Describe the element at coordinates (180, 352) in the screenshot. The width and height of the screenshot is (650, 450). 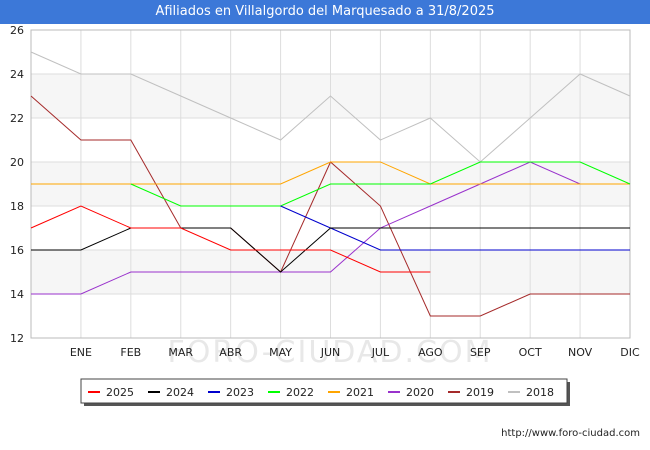
I see `x-tick-label: MAR` at that location.